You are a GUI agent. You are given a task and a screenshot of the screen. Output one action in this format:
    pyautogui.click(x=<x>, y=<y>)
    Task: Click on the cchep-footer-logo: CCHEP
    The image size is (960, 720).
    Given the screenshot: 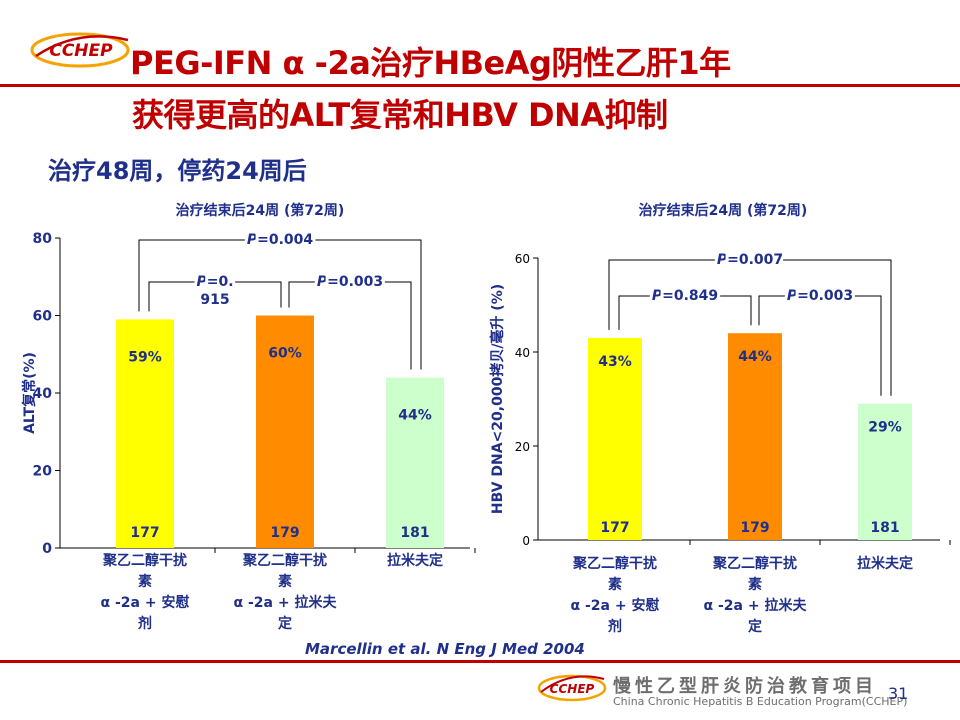 What is the action you would take?
    pyautogui.click(x=572, y=688)
    